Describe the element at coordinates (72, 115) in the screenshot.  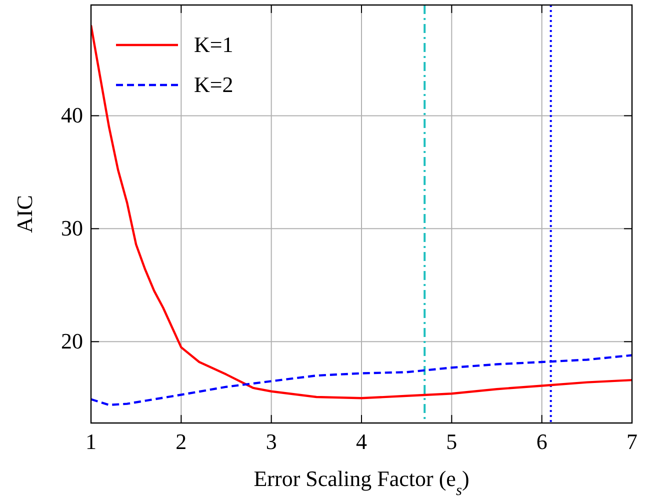
I see `y-tick-label: 40` at that location.